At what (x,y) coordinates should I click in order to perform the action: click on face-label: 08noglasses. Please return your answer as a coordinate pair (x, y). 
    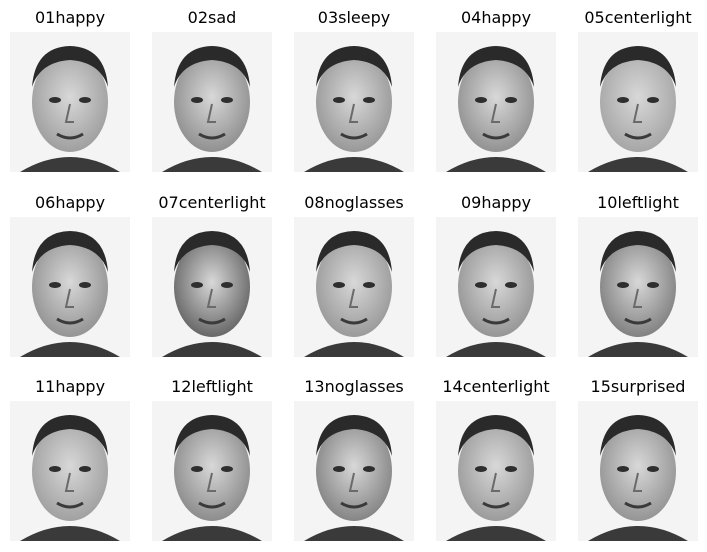
    Looking at the image, I should click on (354, 202).